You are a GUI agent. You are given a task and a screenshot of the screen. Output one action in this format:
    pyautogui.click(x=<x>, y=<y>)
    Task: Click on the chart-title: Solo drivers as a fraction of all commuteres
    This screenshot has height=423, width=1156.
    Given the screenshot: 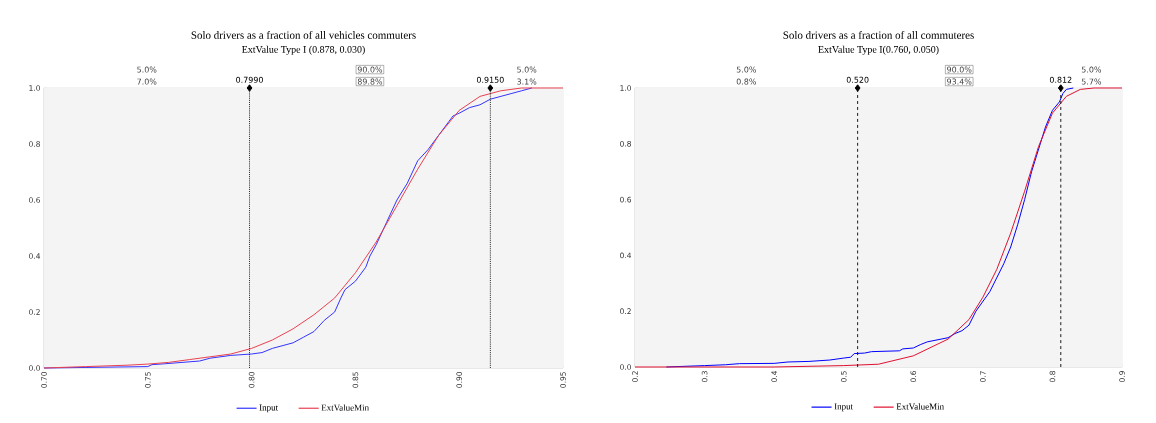 What is the action you would take?
    pyautogui.click(x=878, y=34)
    